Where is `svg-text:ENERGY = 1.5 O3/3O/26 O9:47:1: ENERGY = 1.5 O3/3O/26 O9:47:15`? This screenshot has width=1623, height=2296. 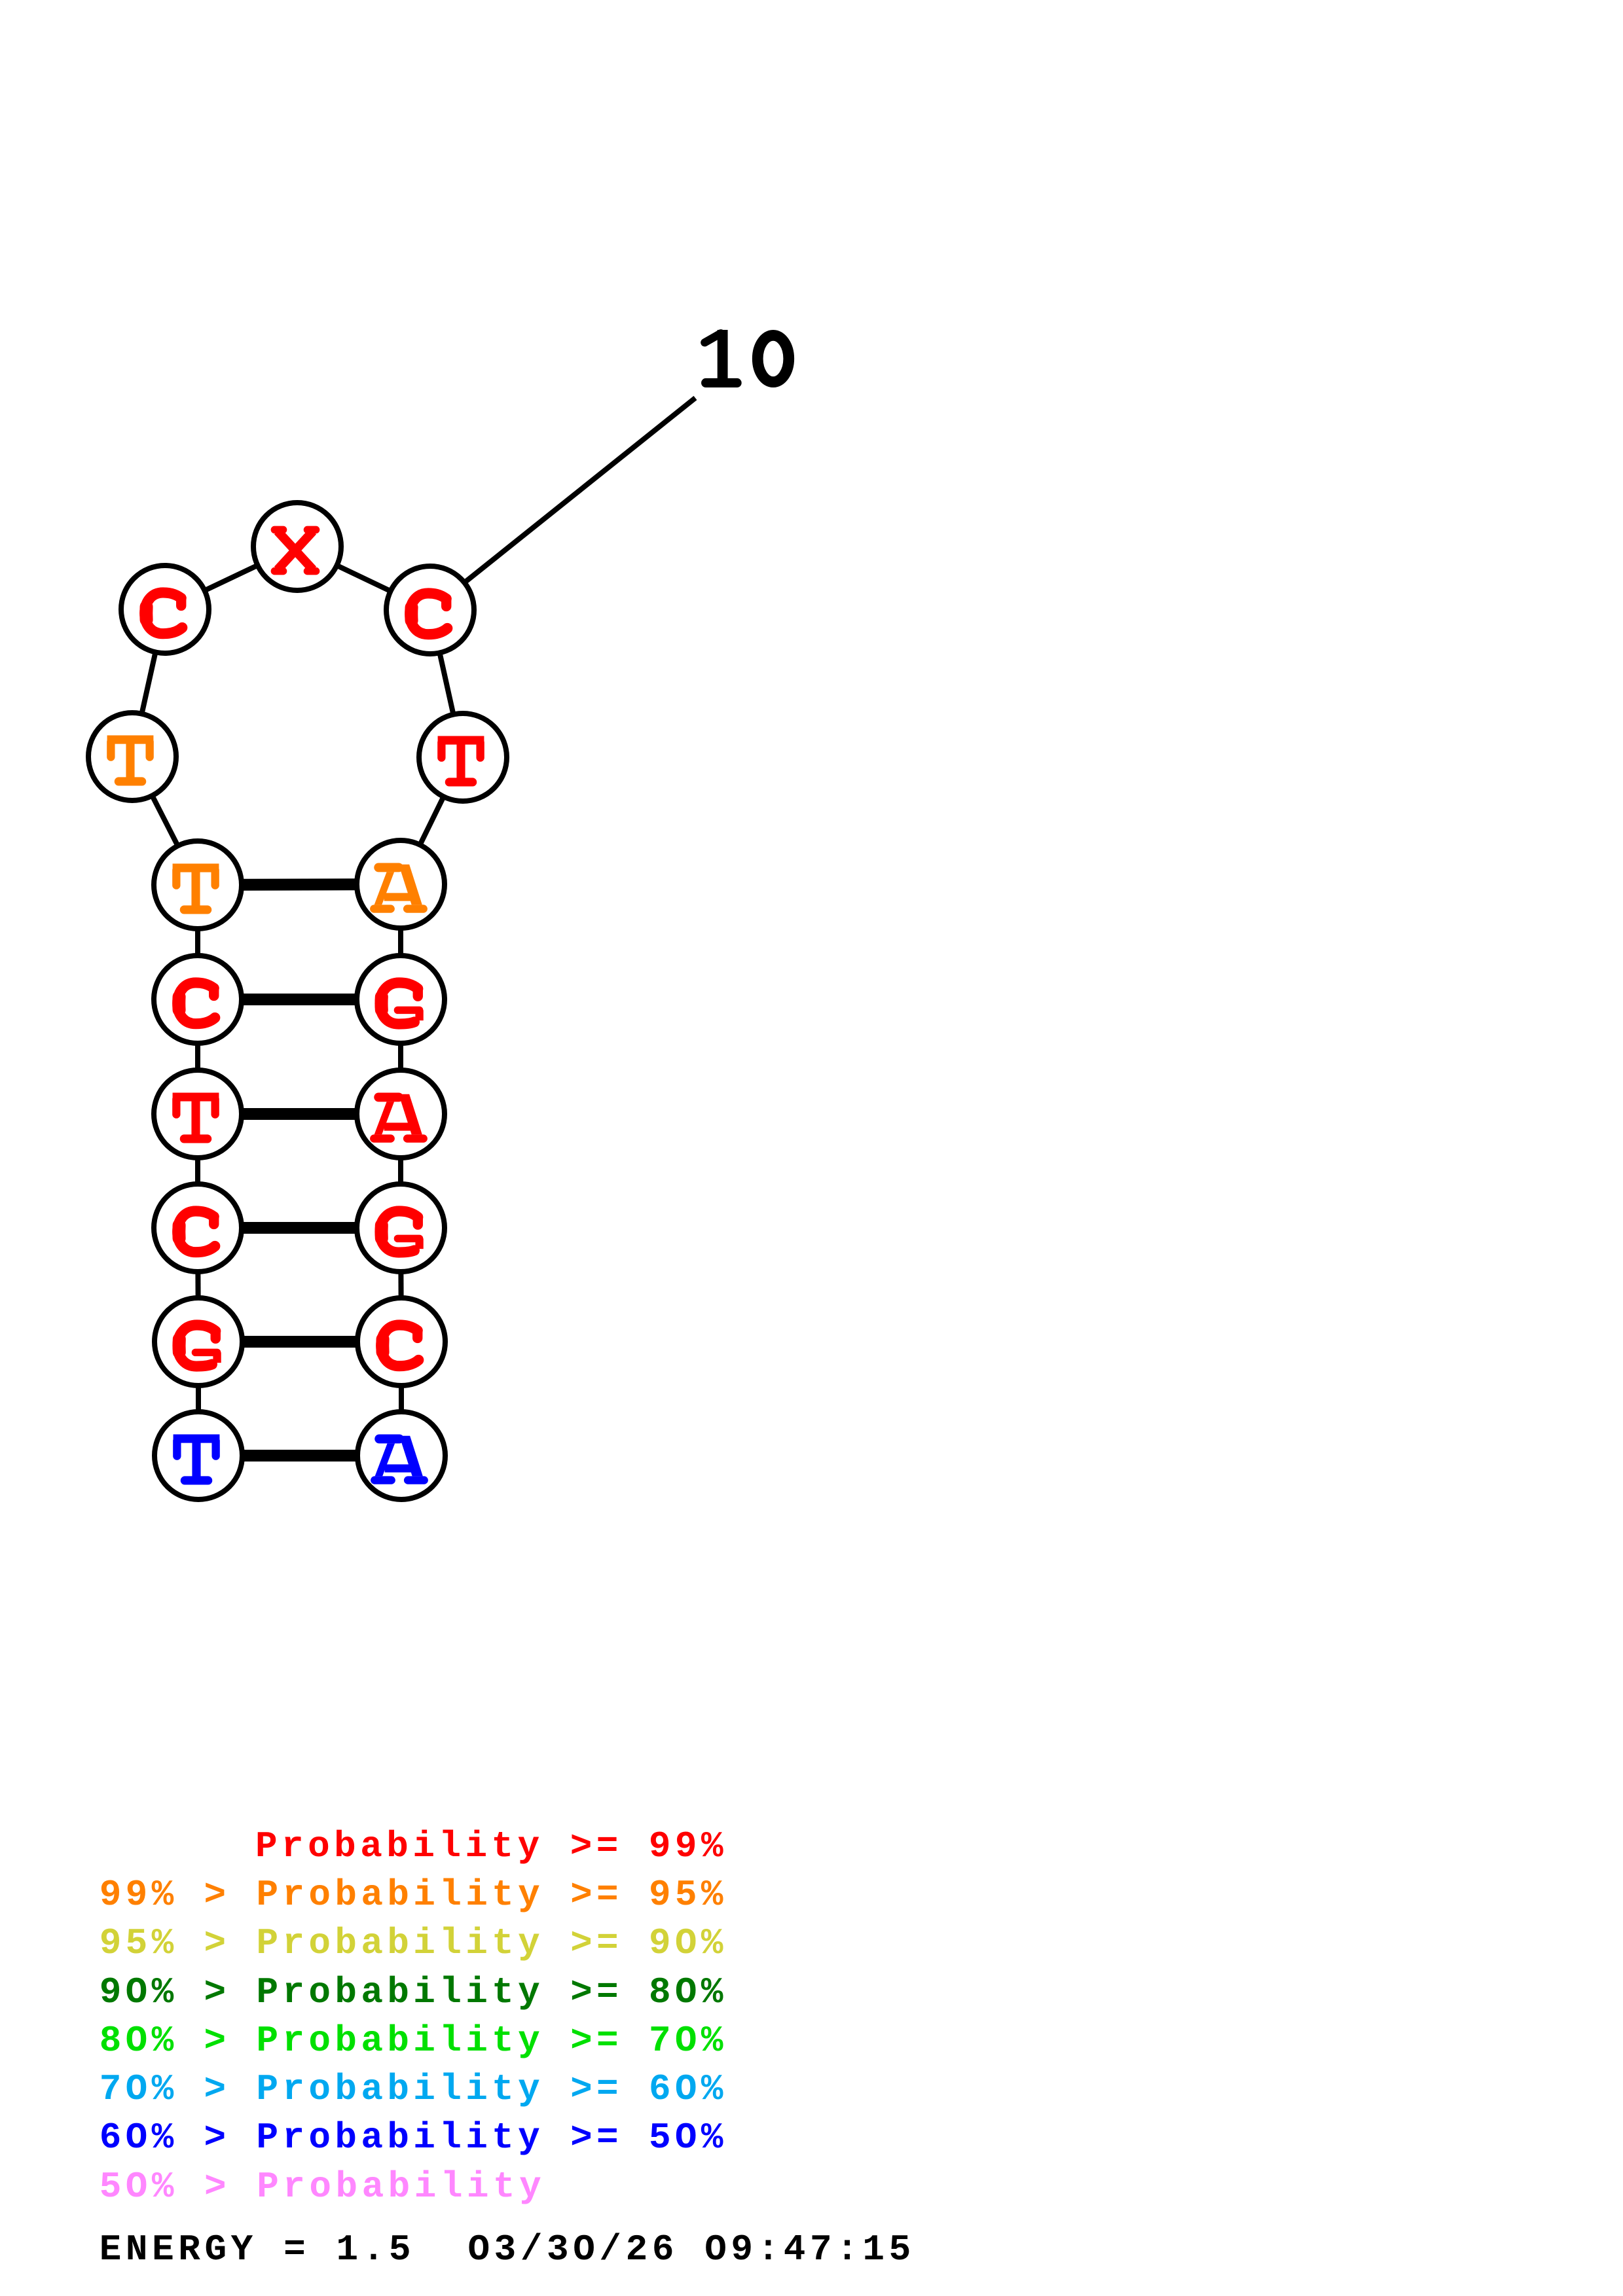 svg-text:ENERGY = 1.5 O3/3O/26 O9:47:1: ENERGY = 1.5 O3/3O/26 O9:47:15 is located at coordinates (505, 2249).